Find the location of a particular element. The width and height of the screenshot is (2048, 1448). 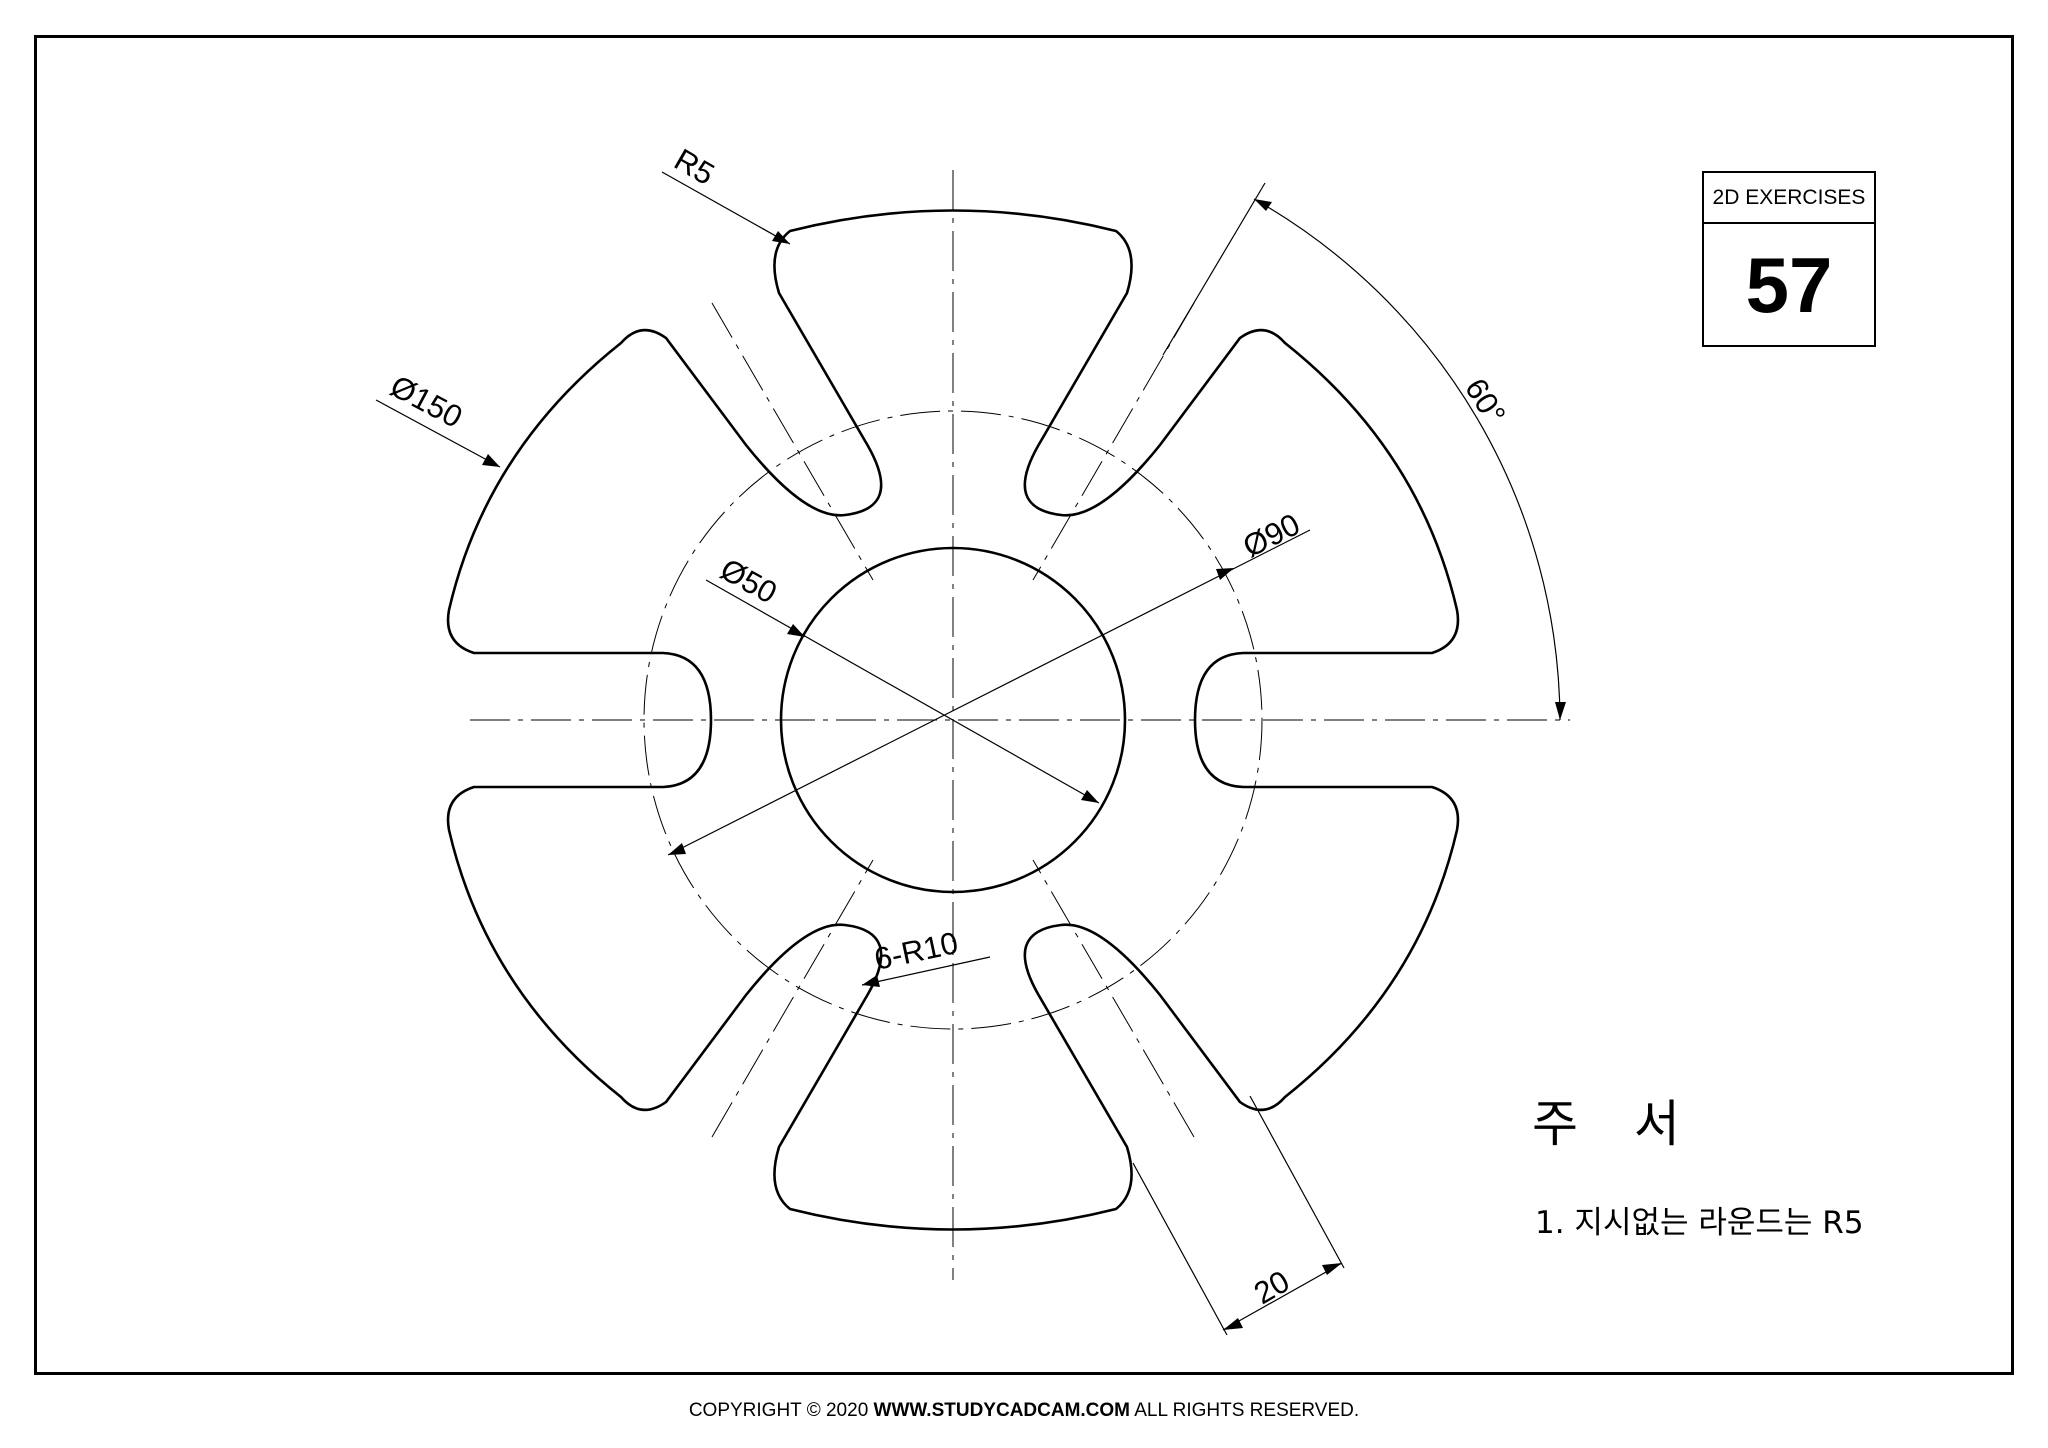

slot-centerline-upper-right is located at coordinates (1113, 441).